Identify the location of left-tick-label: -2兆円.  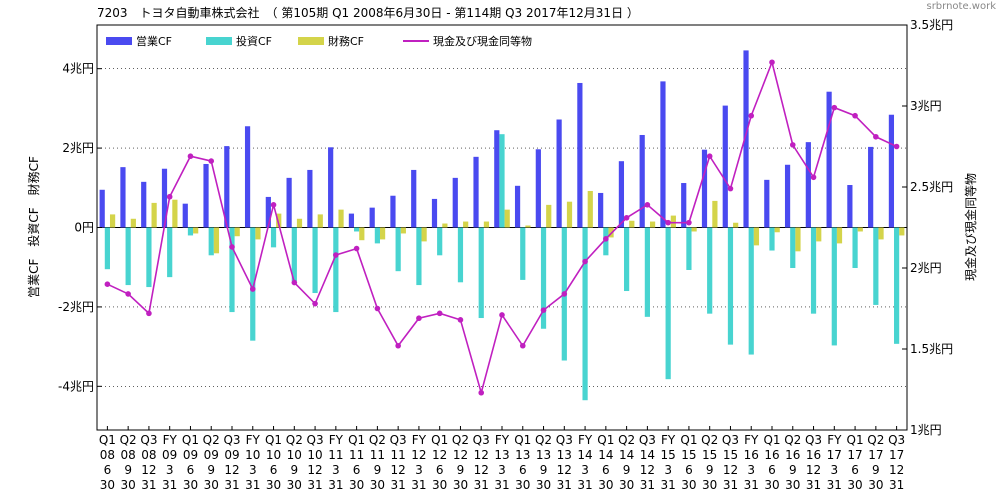
(76, 307).